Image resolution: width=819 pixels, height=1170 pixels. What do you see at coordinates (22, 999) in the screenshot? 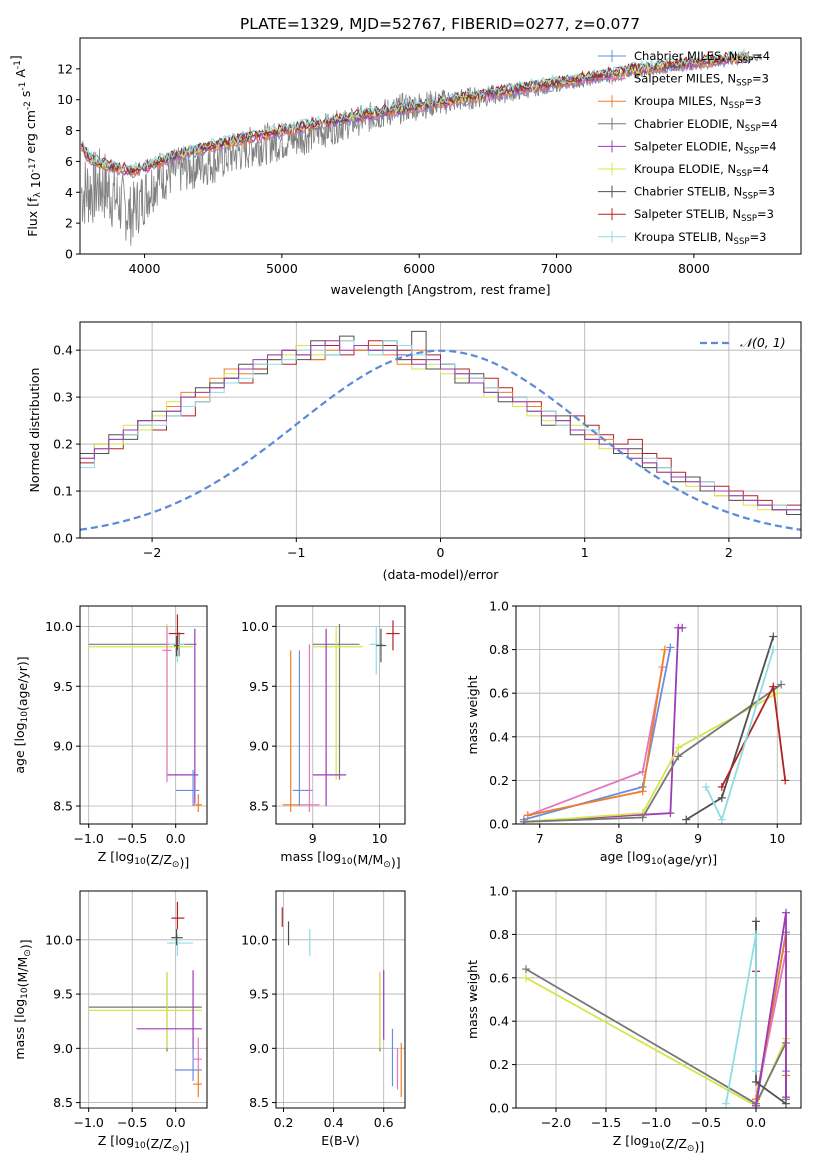
I see `y-axis-label: mass [log10(M/M⊙)]` at bounding box center [22, 999].